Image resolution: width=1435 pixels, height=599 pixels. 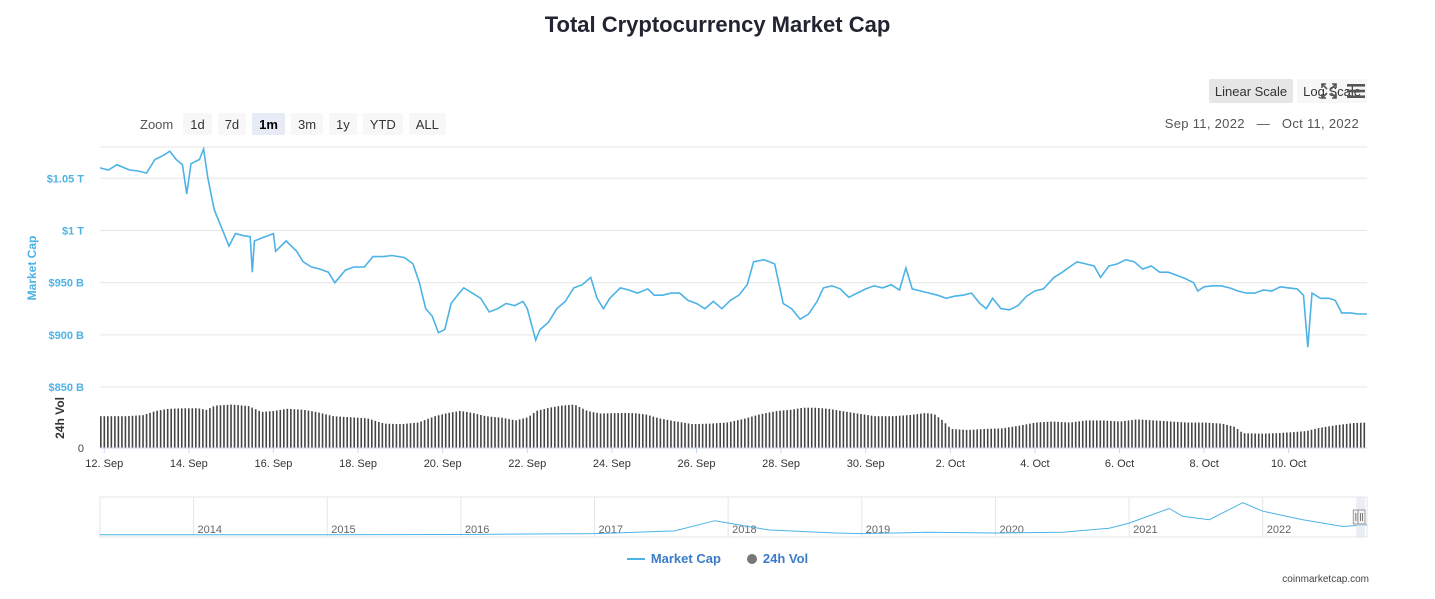 What do you see at coordinates (1329, 91) in the screenshot?
I see `fullscreen-icon` at bounding box center [1329, 91].